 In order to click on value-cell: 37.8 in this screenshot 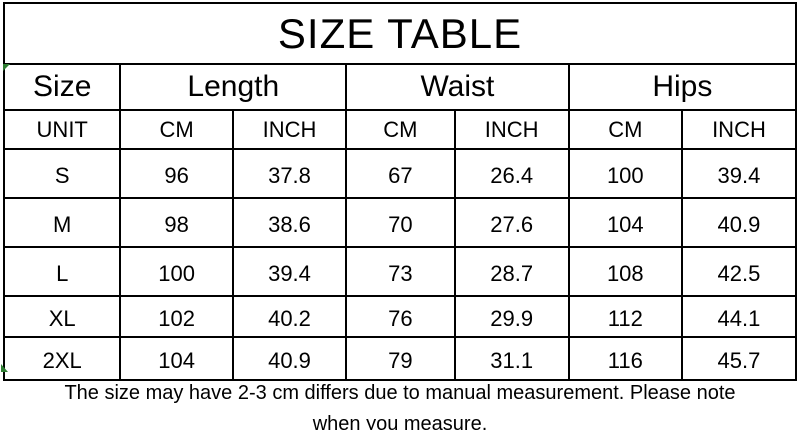, I will do `click(289, 173)`.